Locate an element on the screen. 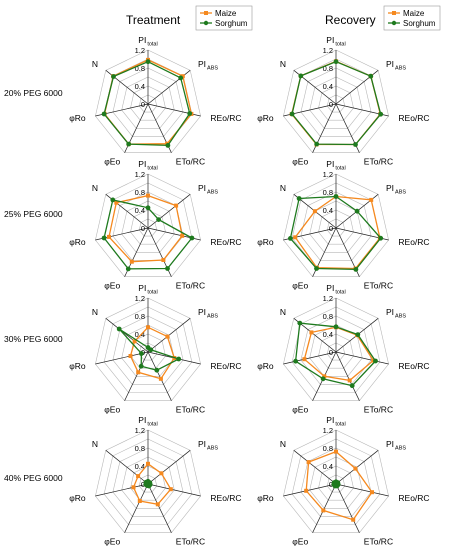 The height and width of the screenshot is (550, 451). radial-tick-label: 0 is located at coordinates (331, 484).